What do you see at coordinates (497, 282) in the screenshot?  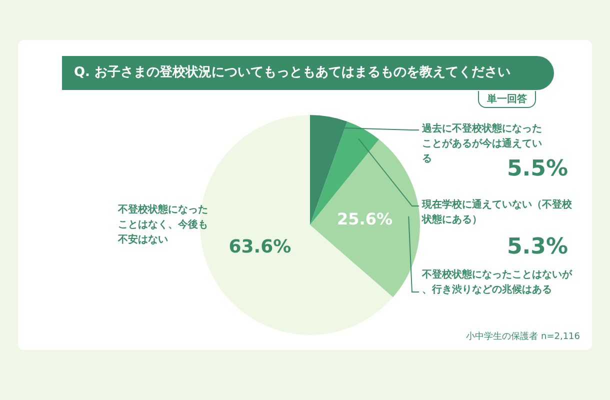 I see `slice-label: 不登校状態になったことはないが、行き渋りなどの兆候はある` at bounding box center [497, 282].